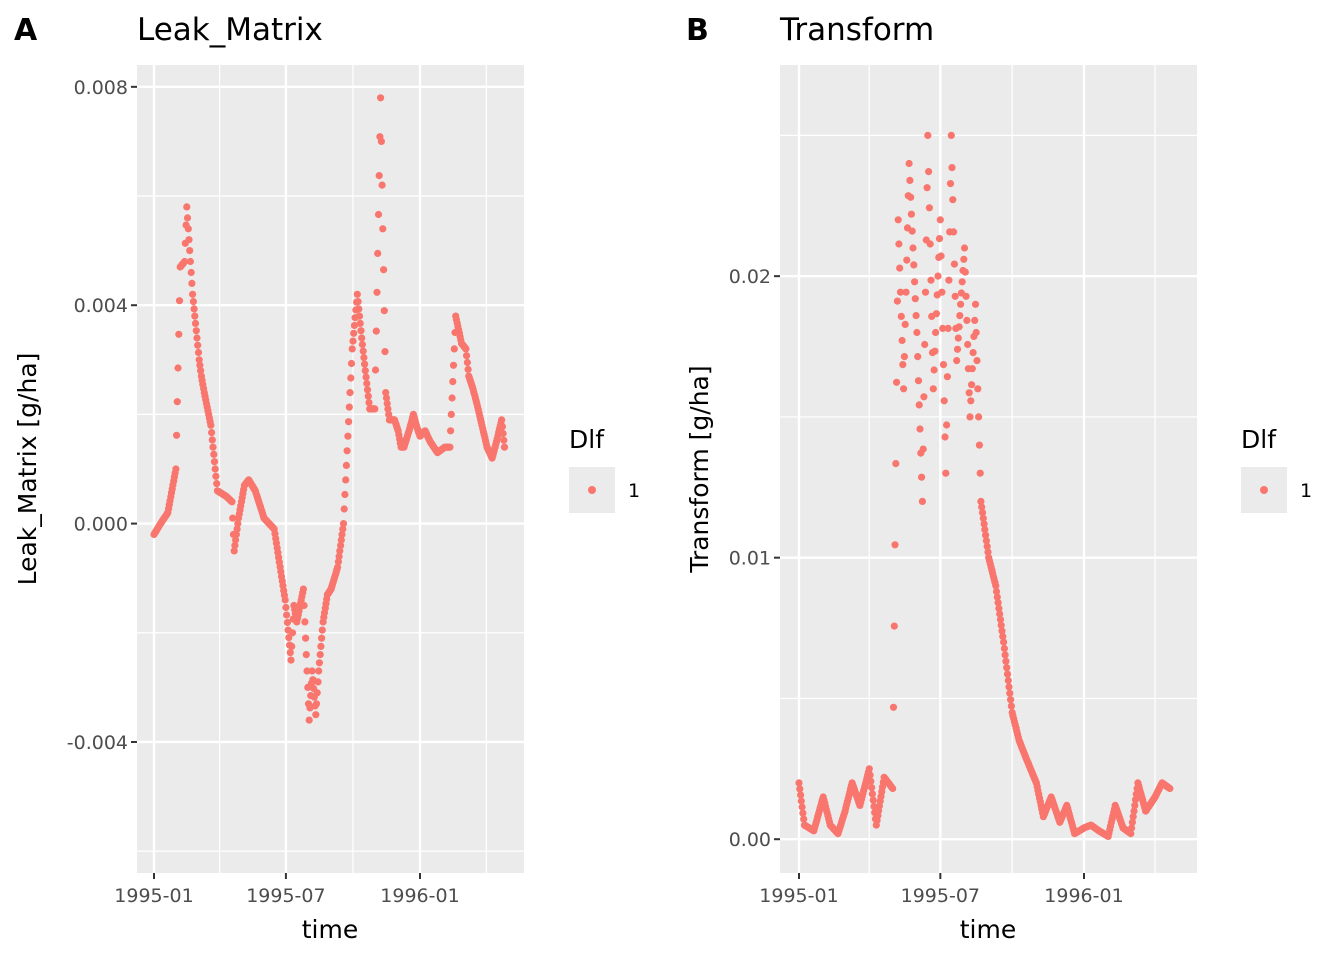 The width and height of the screenshot is (1344, 960). Describe the element at coordinates (285, 896) in the screenshot. I see `panel-a-x-tick-label: 1995-07` at that location.